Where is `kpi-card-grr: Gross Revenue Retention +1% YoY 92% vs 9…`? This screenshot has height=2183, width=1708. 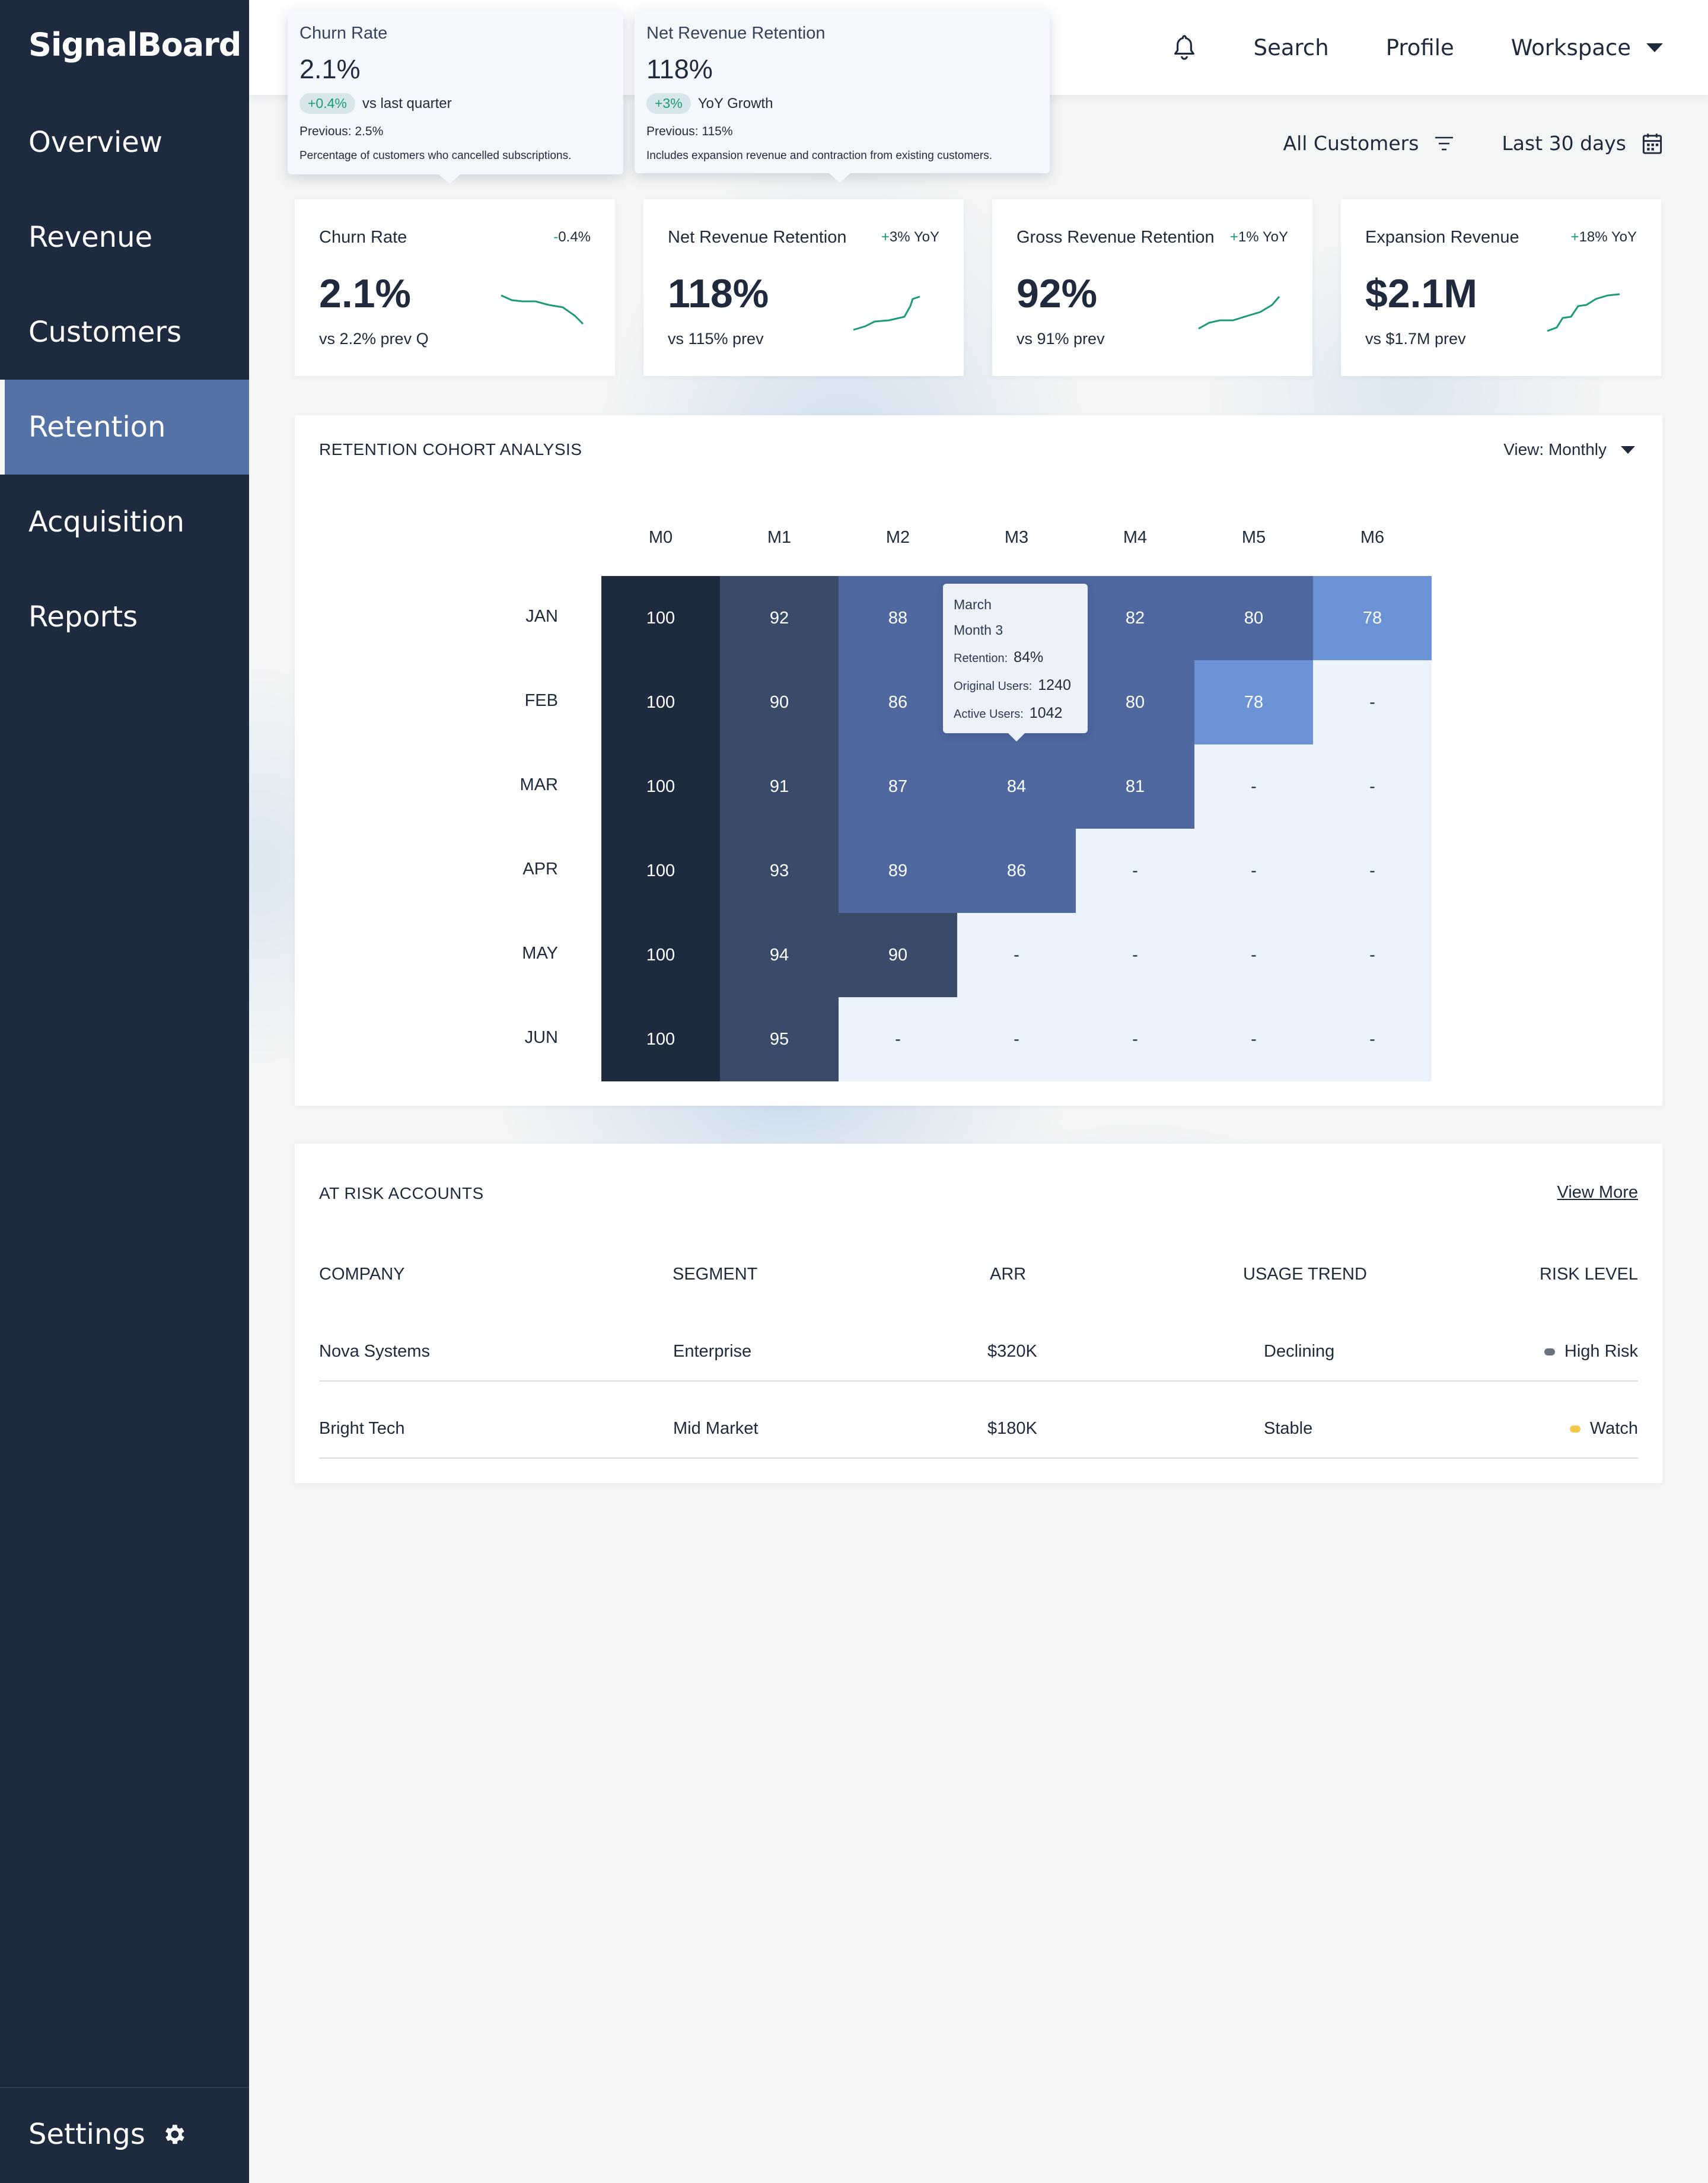 kpi-card-grr: Gross Revenue Retention +1% YoY 92% vs 9… is located at coordinates (1152, 287).